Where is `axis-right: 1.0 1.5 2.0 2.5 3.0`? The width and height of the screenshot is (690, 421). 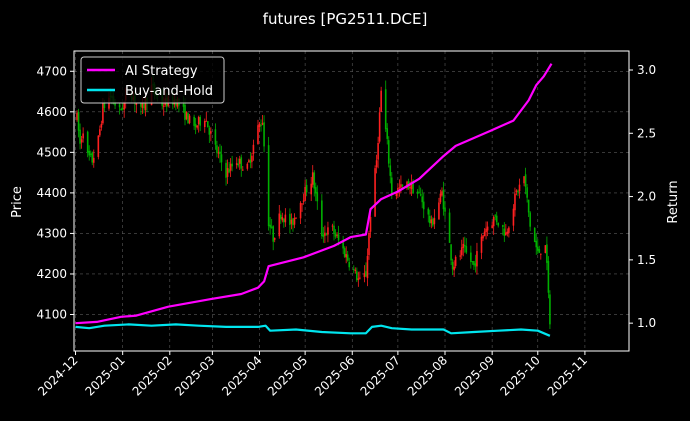 axis-right: 1.0 1.5 2.0 2.5 3.0 is located at coordinates (642, 196).